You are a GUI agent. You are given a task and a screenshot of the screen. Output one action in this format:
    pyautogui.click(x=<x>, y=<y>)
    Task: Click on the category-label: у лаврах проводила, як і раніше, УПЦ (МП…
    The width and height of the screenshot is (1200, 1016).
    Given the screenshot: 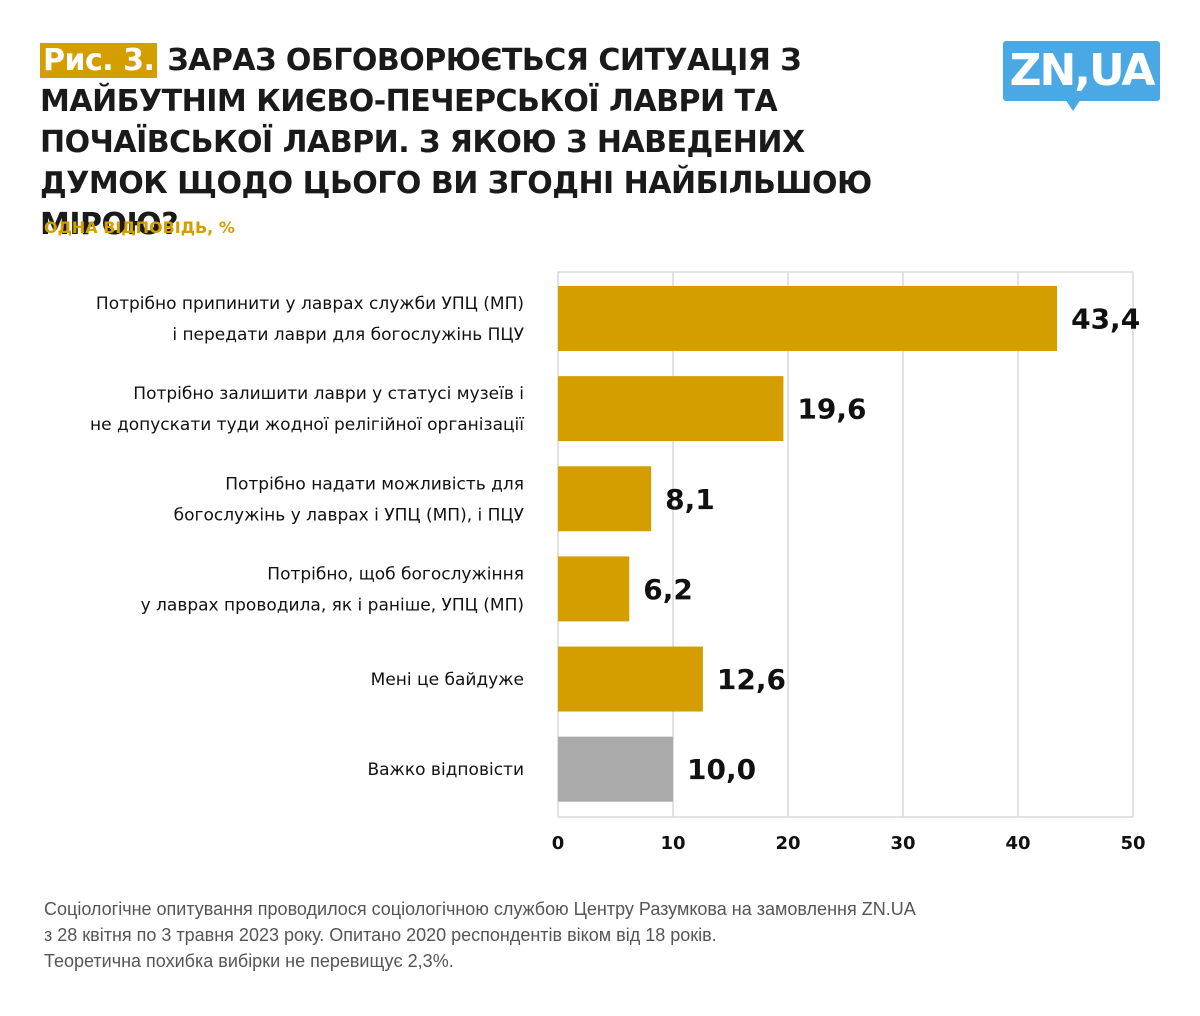 What is the action you would take?
    pyautogui.click(x=332, y=605)
    